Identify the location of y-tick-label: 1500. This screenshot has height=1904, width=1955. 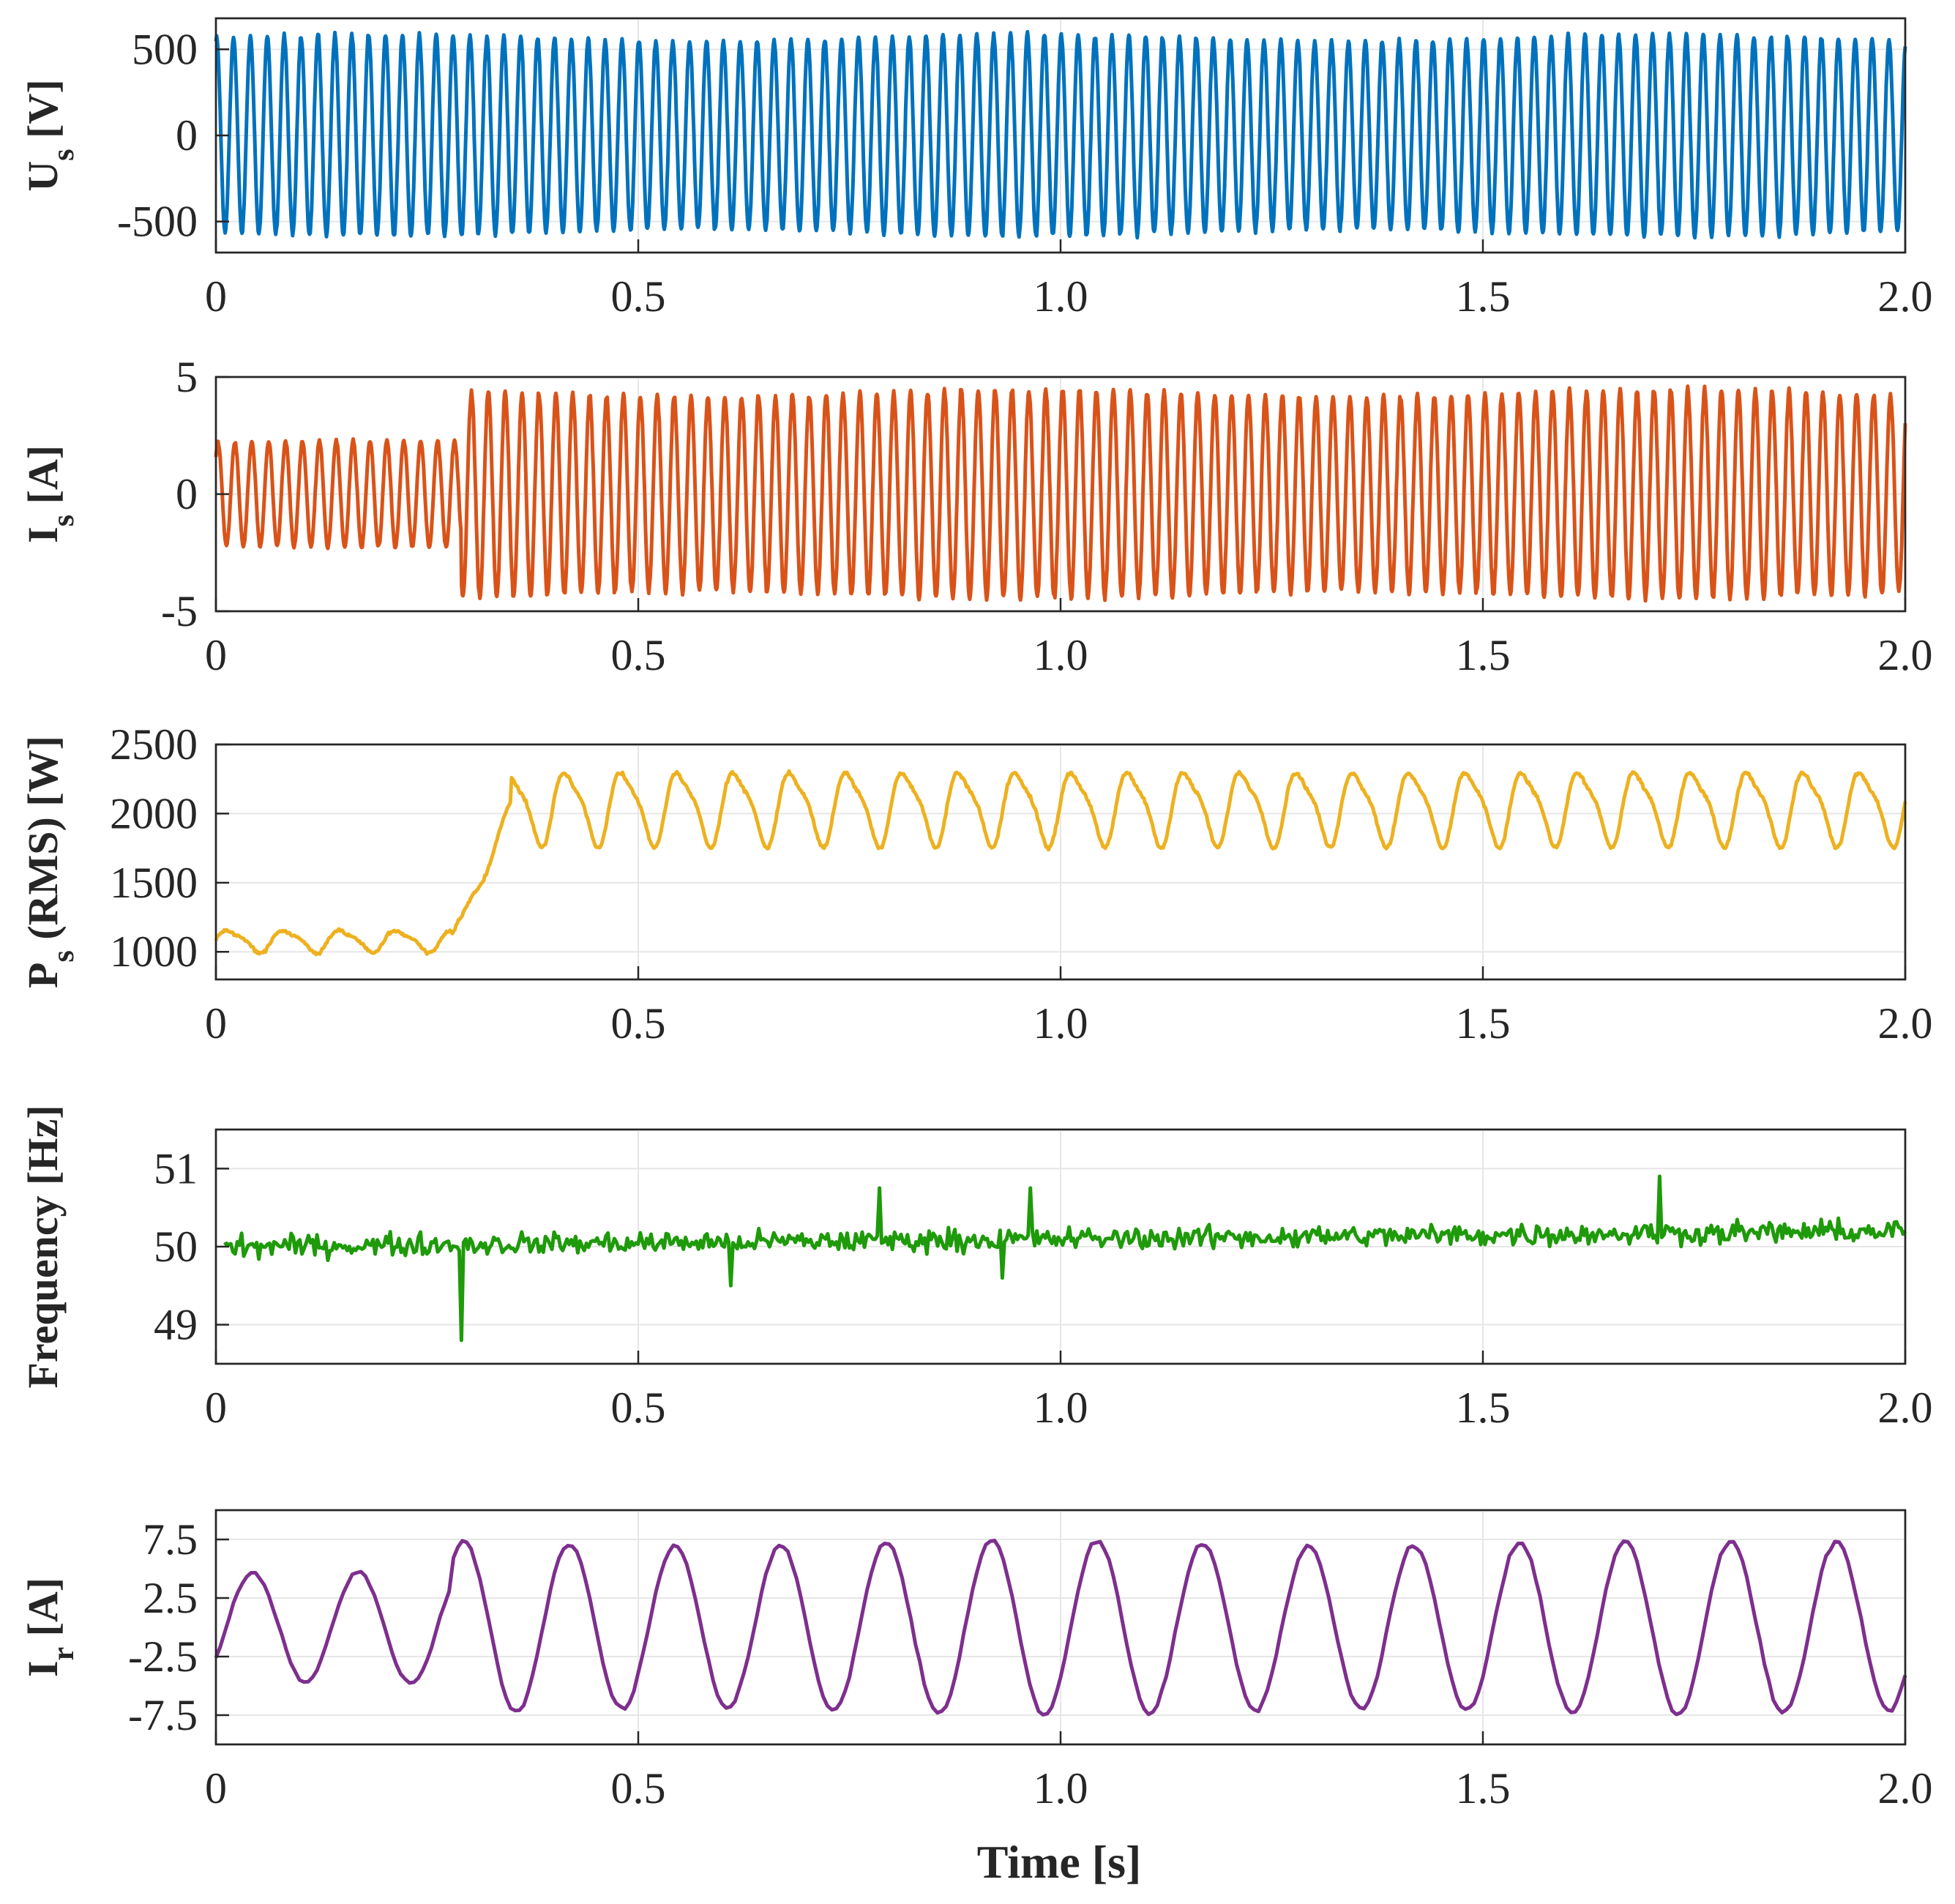
(154, 883).